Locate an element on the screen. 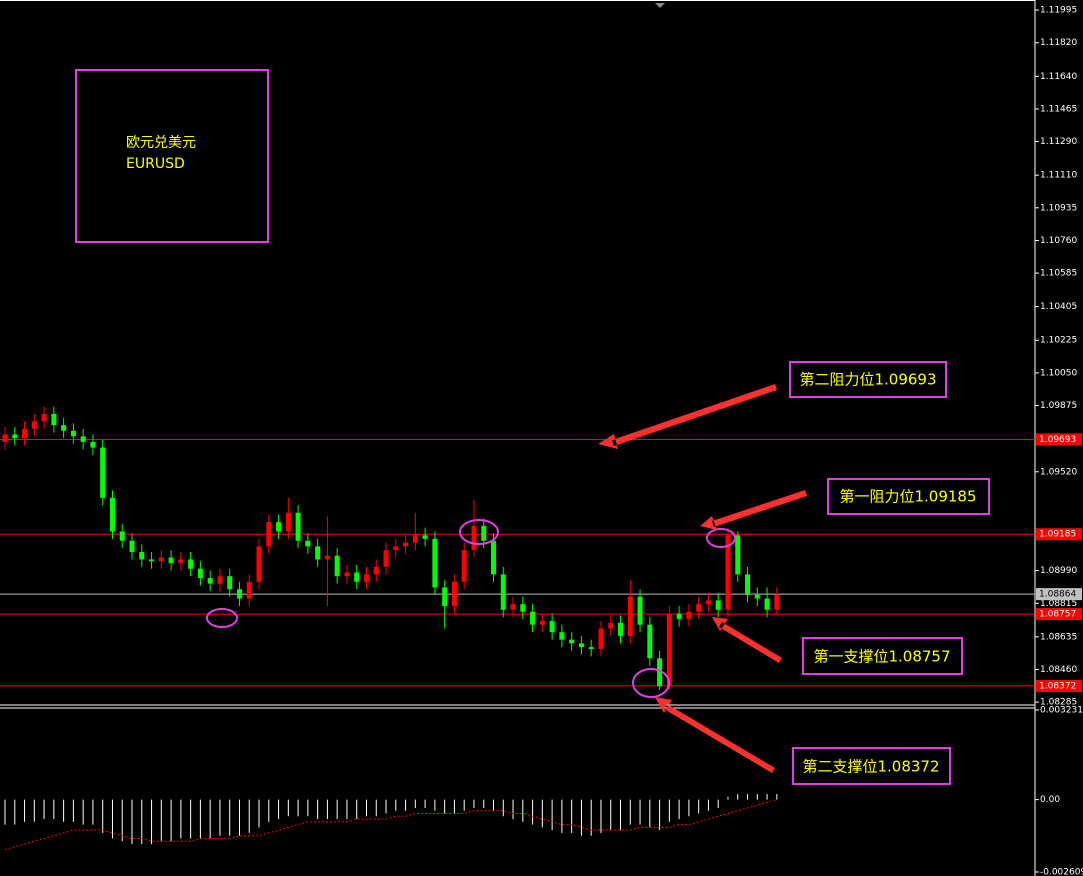 Image resolution: width=1083 pixels, height=876 pixels. annotation: 第一阻力位1.09185 is located at coordinates (907, 497).